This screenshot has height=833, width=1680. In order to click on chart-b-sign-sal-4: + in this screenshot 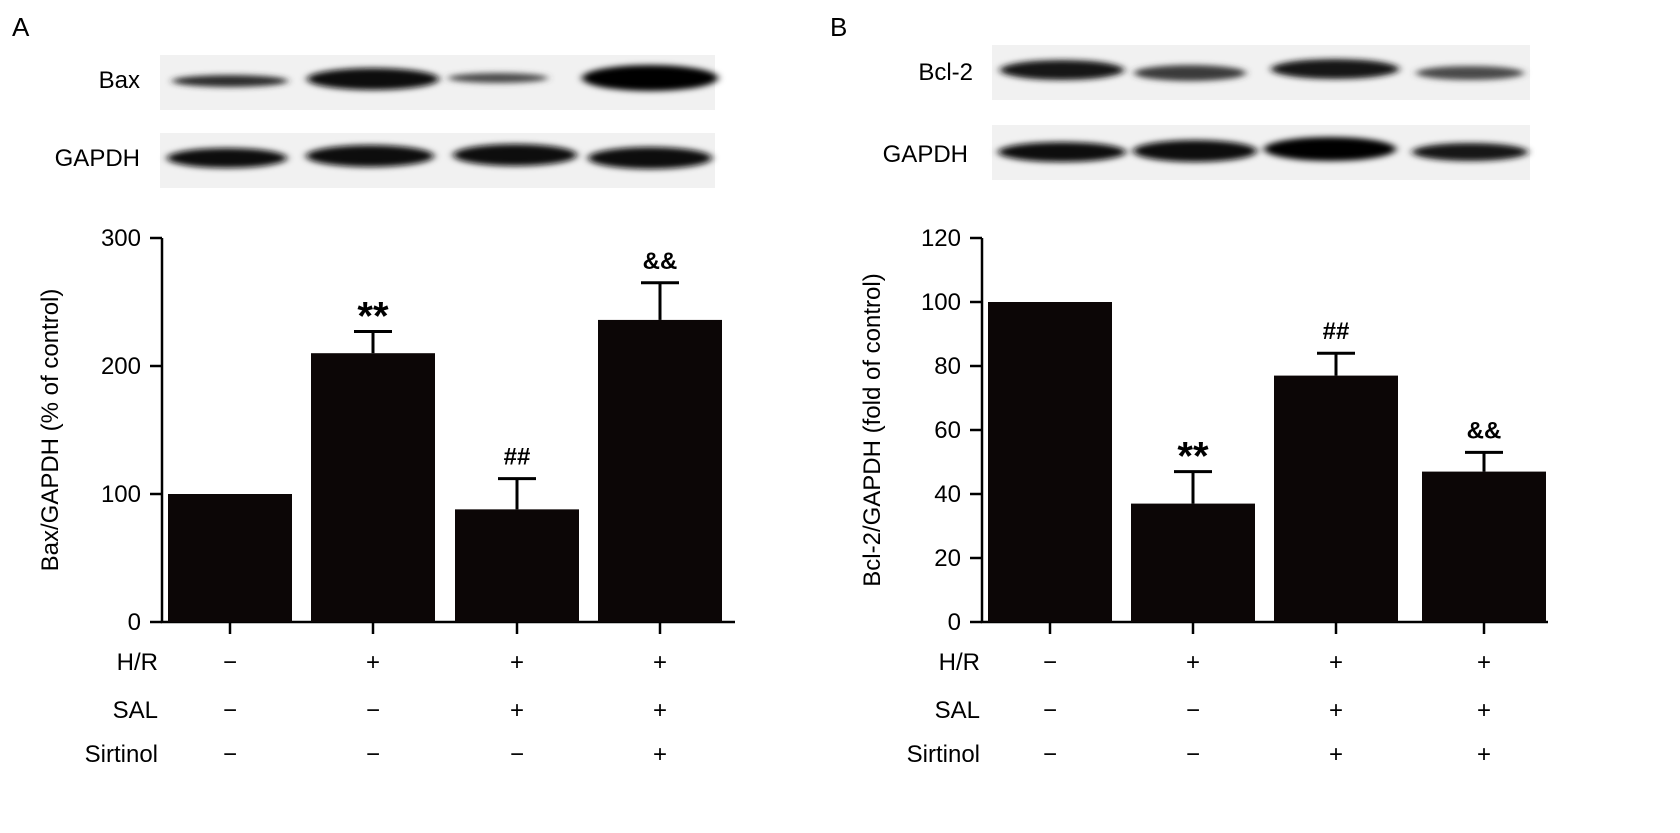, I will do `click(1484, 710)`.